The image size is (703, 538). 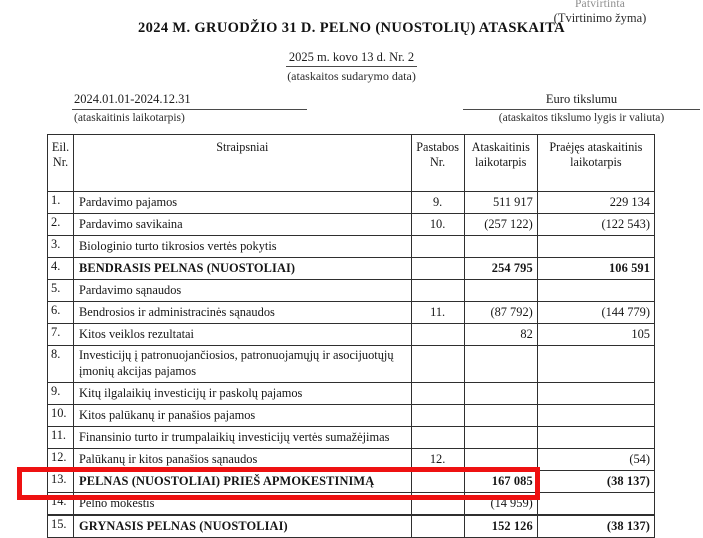 What do you see at coordinates (60, 364) in the screenshot?
I see `cell-row-number: 8.` at bounding box center [60, 364].